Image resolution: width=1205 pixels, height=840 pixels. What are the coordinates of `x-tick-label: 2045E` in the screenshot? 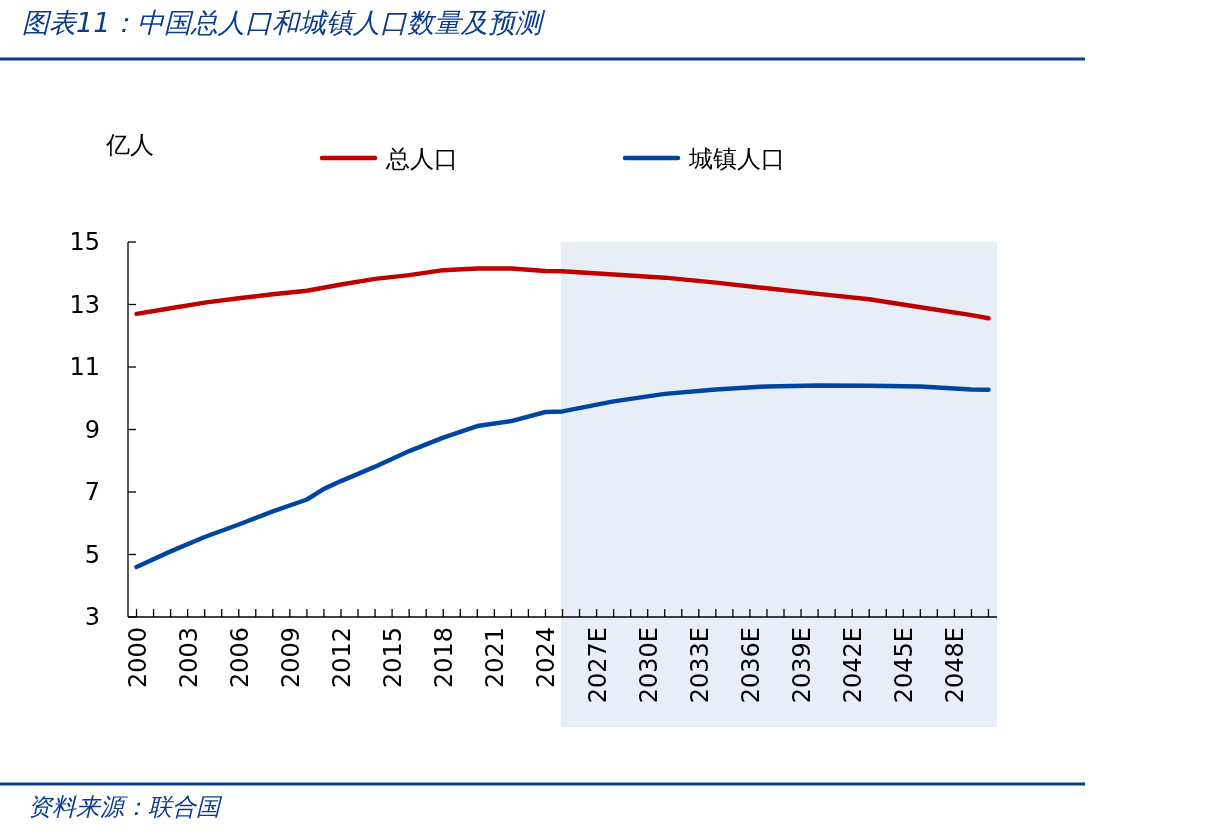 It's located at (904, 665).